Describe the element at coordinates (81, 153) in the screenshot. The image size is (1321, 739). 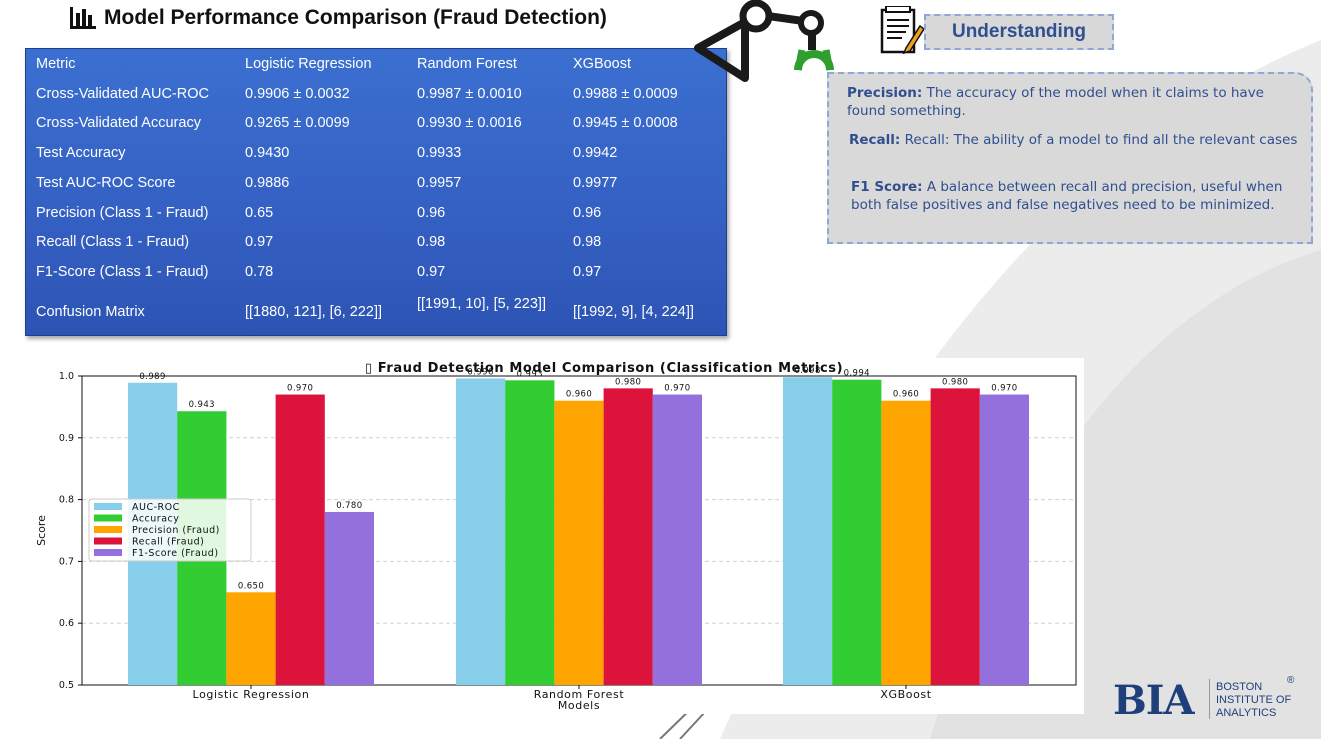
I see `table-cell: Test Accuracy` at that location.